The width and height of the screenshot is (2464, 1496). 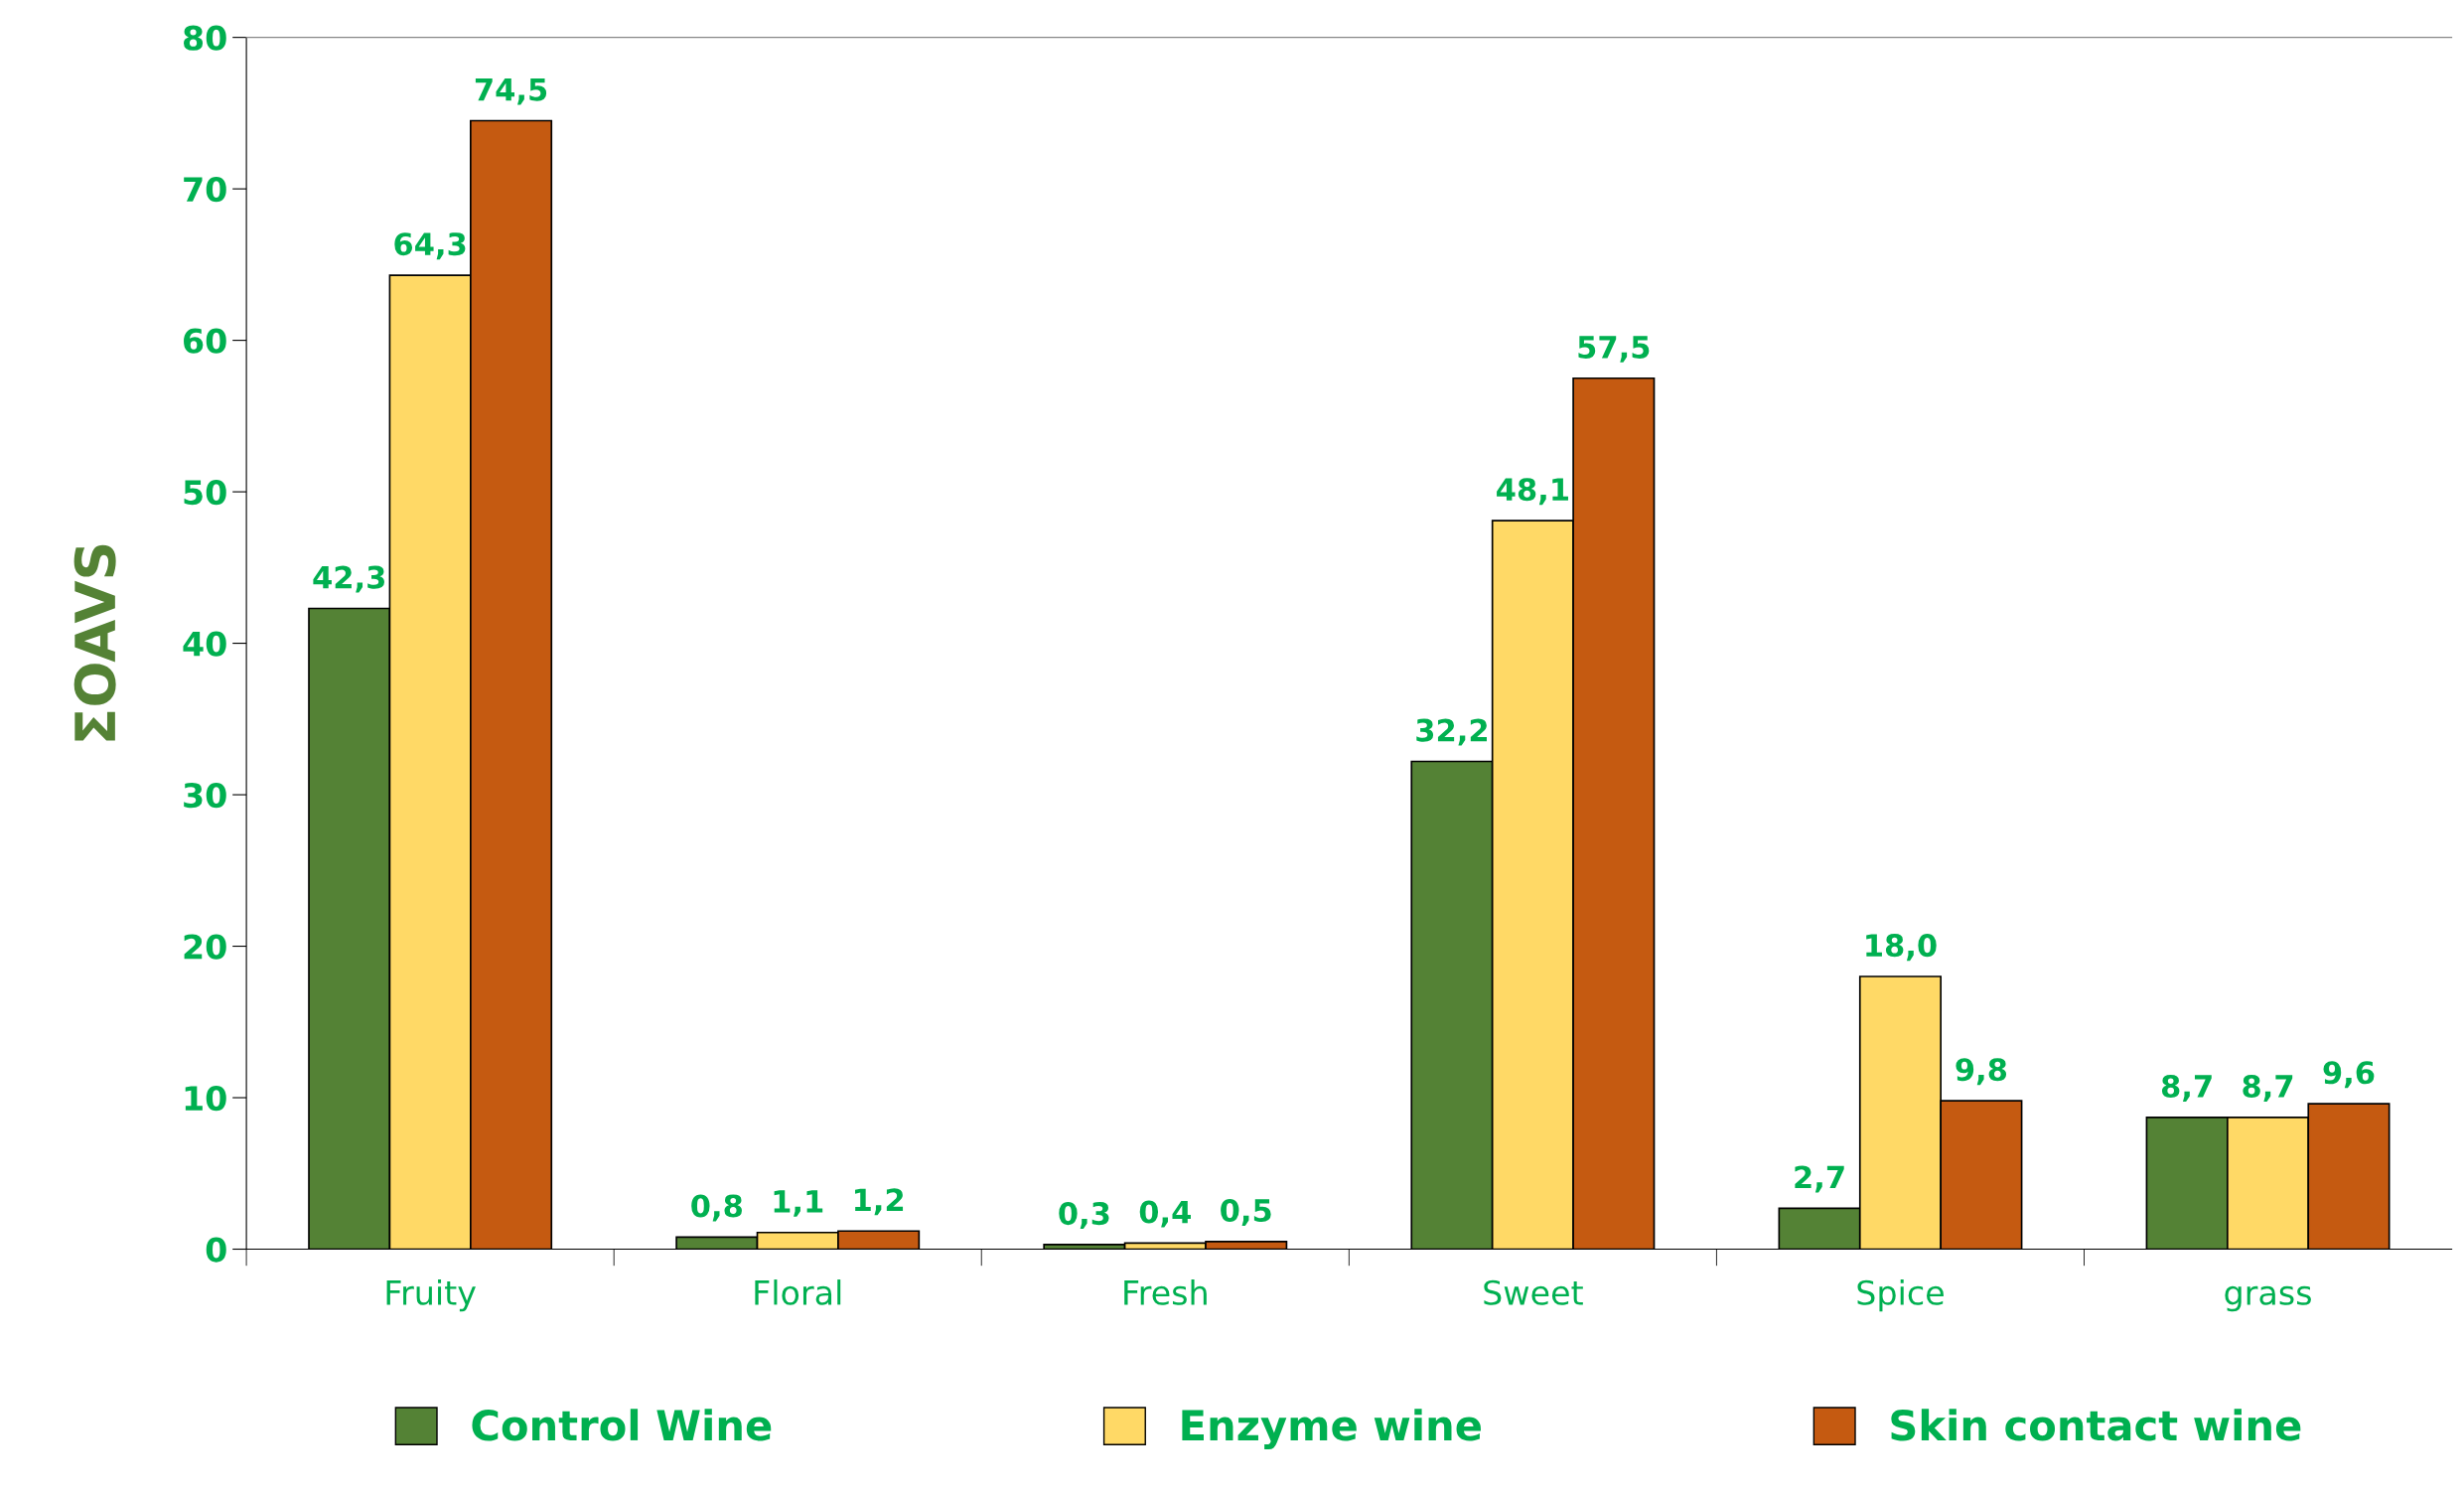 What do you see at coordinates (431, 1295) in the screenshot?
I see `x-tick-label: Fruity` at bounding box center [431, 1295].